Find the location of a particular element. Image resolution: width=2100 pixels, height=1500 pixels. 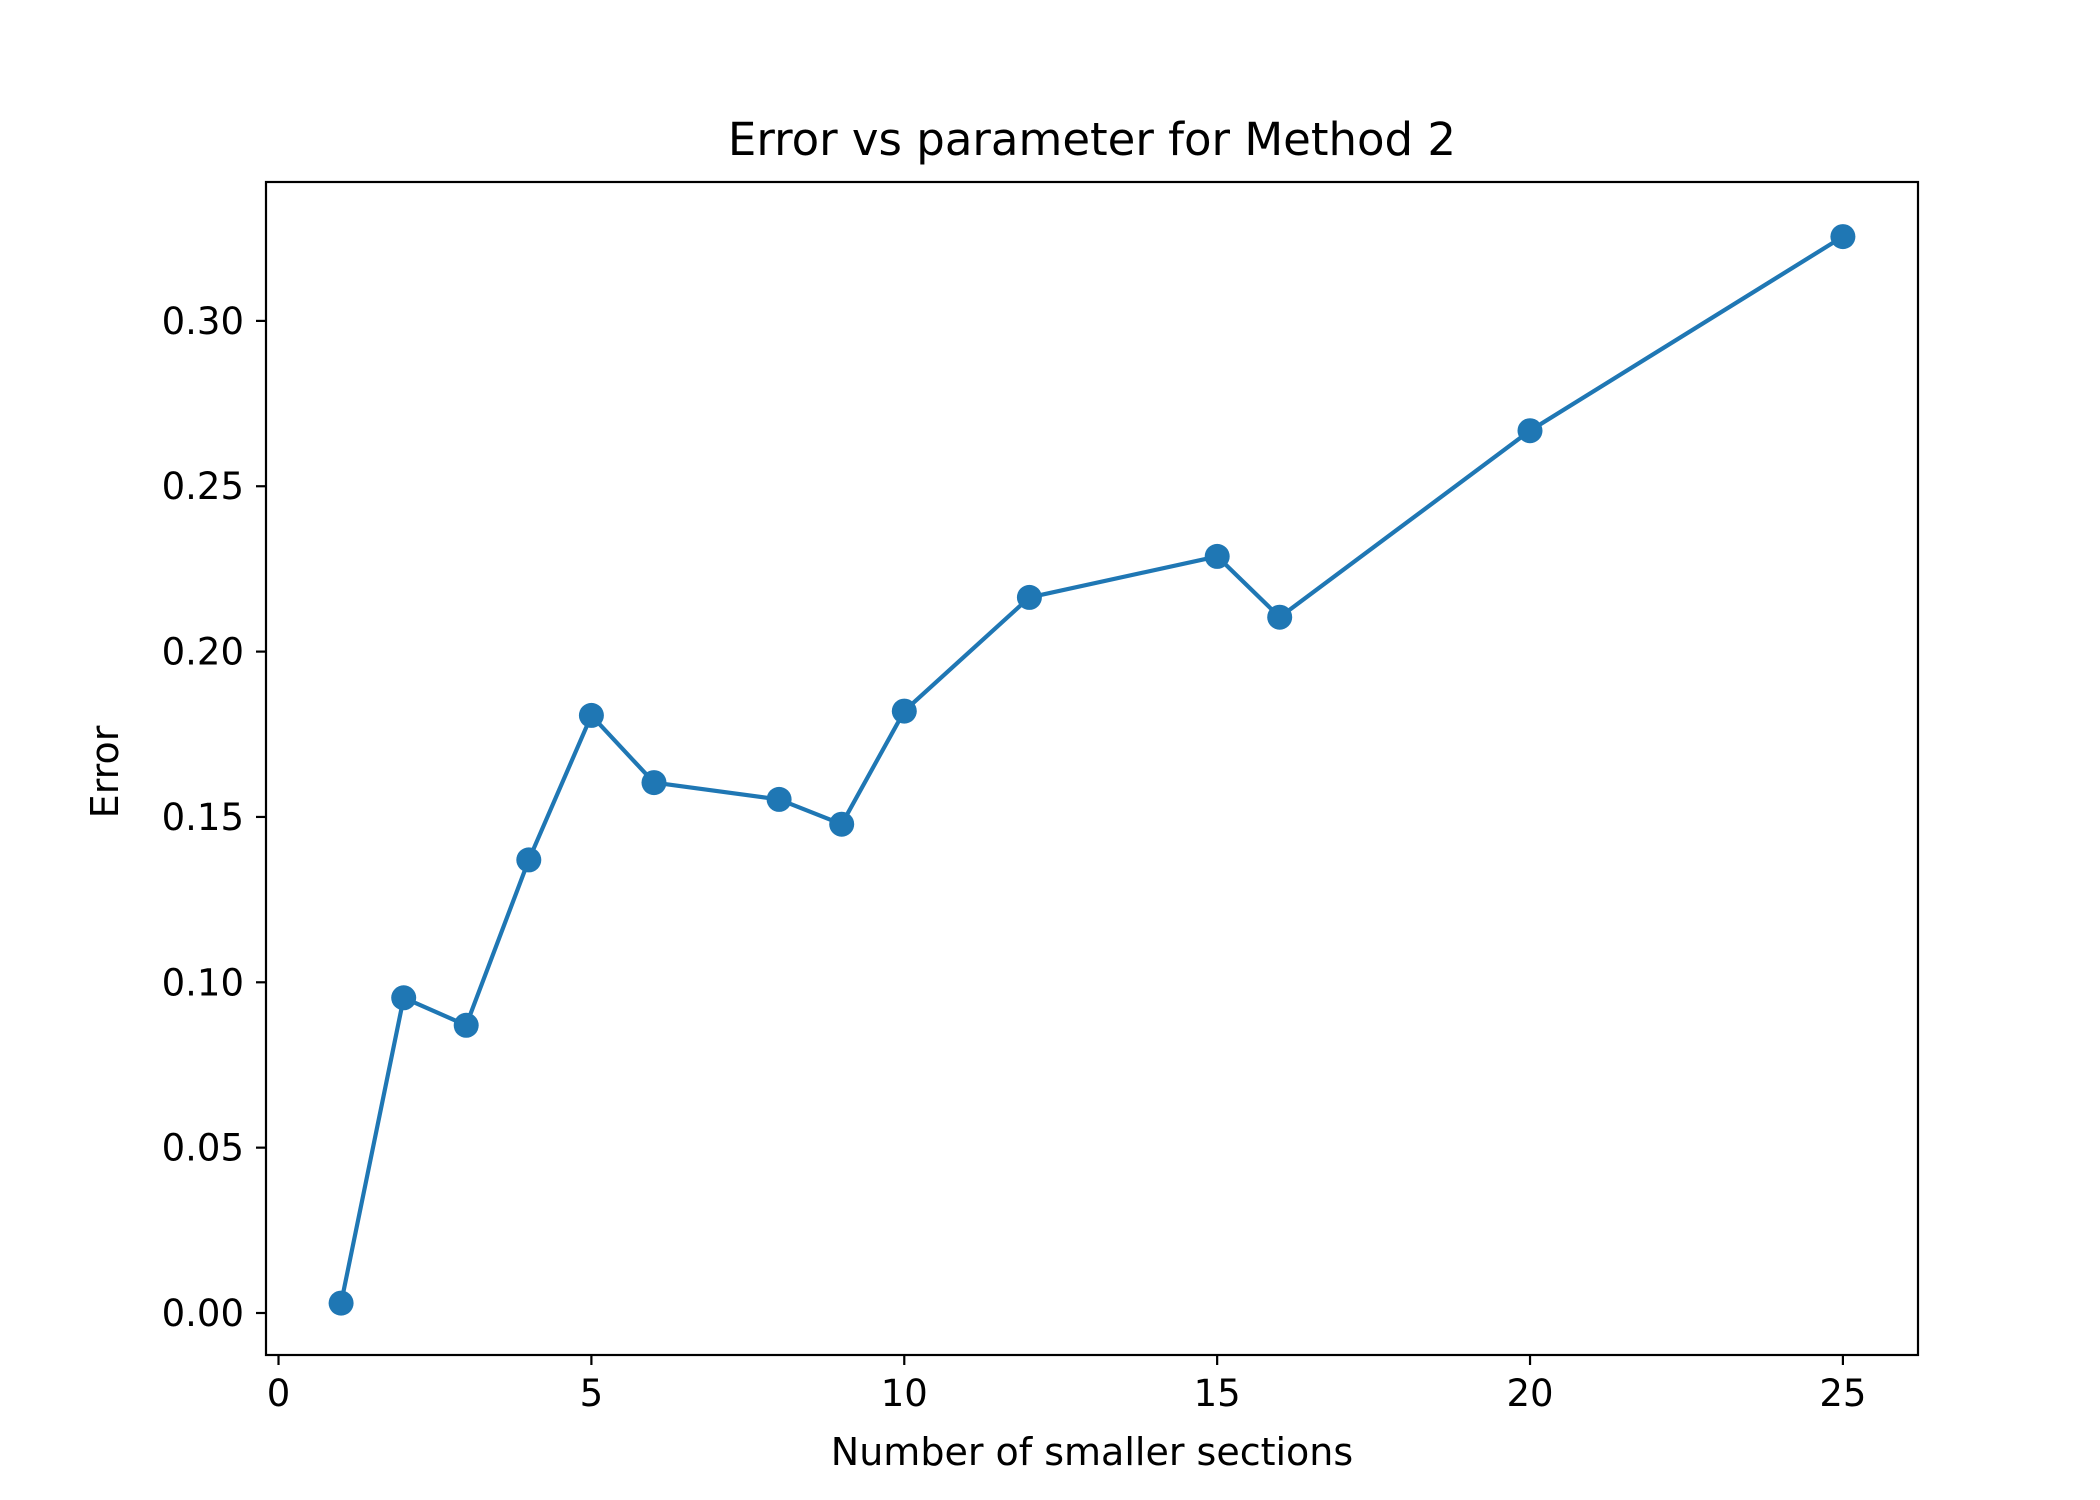

x-axis-label: Number of smaller sections is located at coordinates (1092, 1452).